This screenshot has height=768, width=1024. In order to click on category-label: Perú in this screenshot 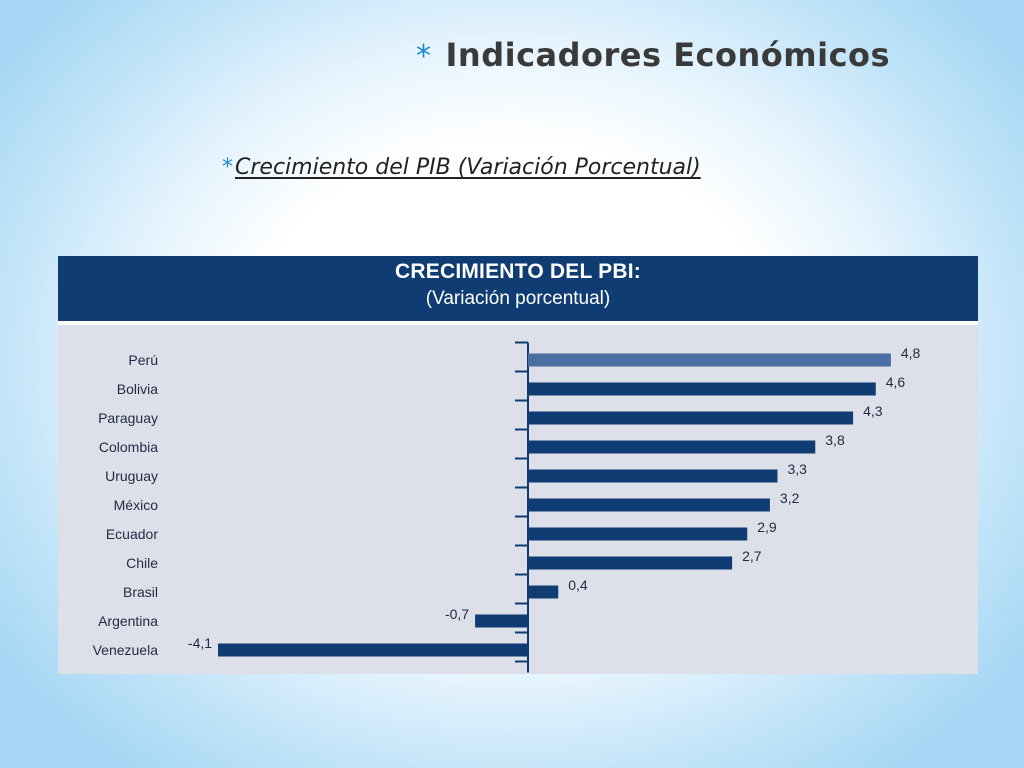, I will do `click(143, 360)`.